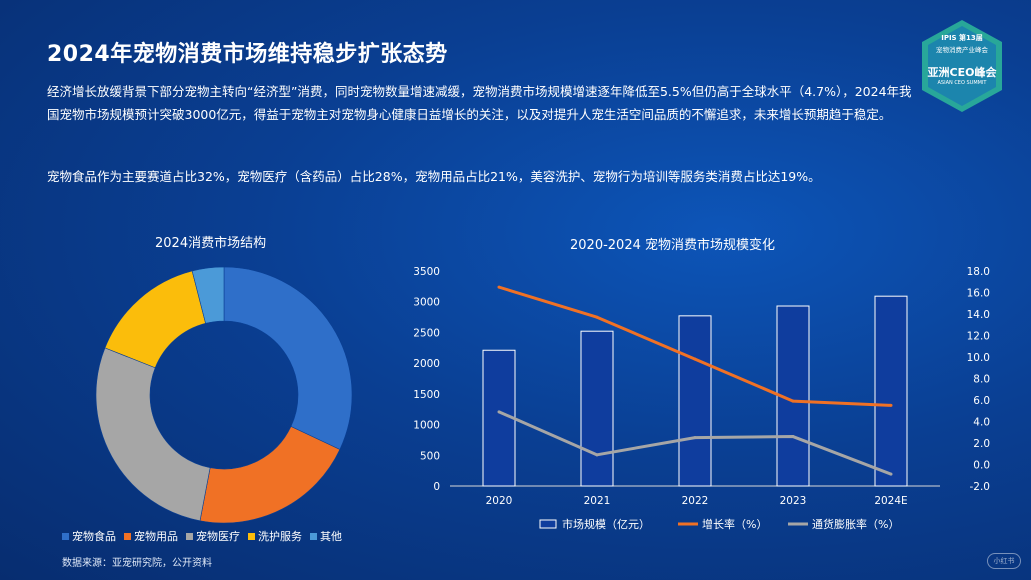 The width and height of the screenshot is (1031, 580). What do you see at coordinates (137, 563) in the screenshot?
I see `data-source: 数据来源：亚宠研究院，公开资料` at bounding box center [137, 563].